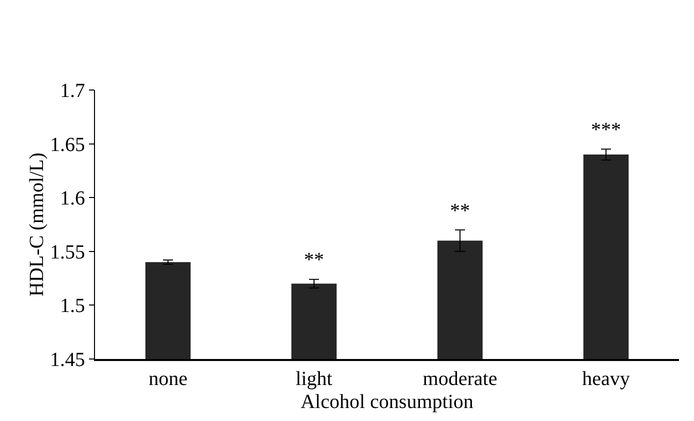 The width and height of the screenshot is (694, 421). I want to click on y-tick-label: 1.65, so click(67, 145).